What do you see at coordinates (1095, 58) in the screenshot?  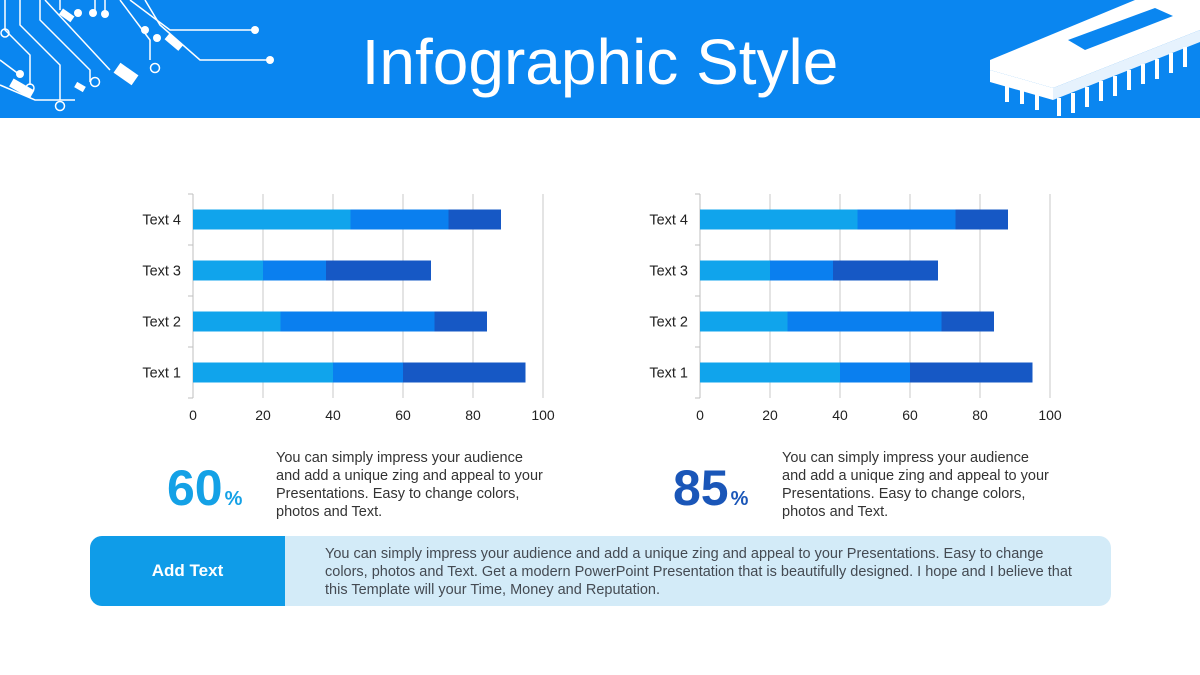 I see `microchip-illustration` at bounding box center [1095, 58].